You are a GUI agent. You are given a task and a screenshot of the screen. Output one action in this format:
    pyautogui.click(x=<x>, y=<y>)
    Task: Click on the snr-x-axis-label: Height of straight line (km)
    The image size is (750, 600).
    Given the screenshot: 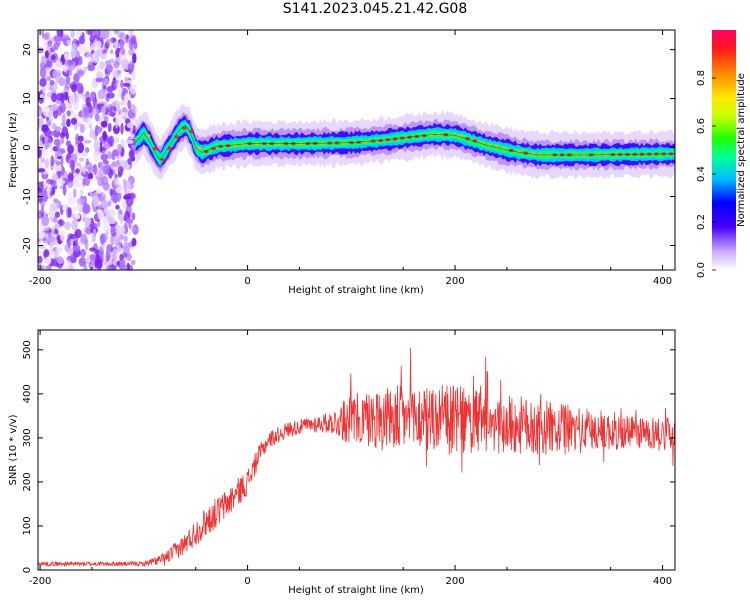 What is the action you would take?
    pyautogui.click(x=356, y=590)
    